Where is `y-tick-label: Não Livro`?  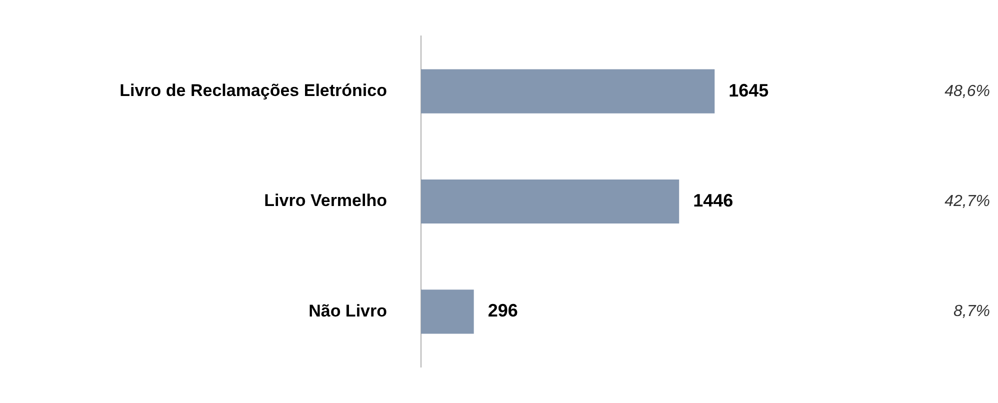
y-tick-label: Não Livro is located at coordinates (347, 310).